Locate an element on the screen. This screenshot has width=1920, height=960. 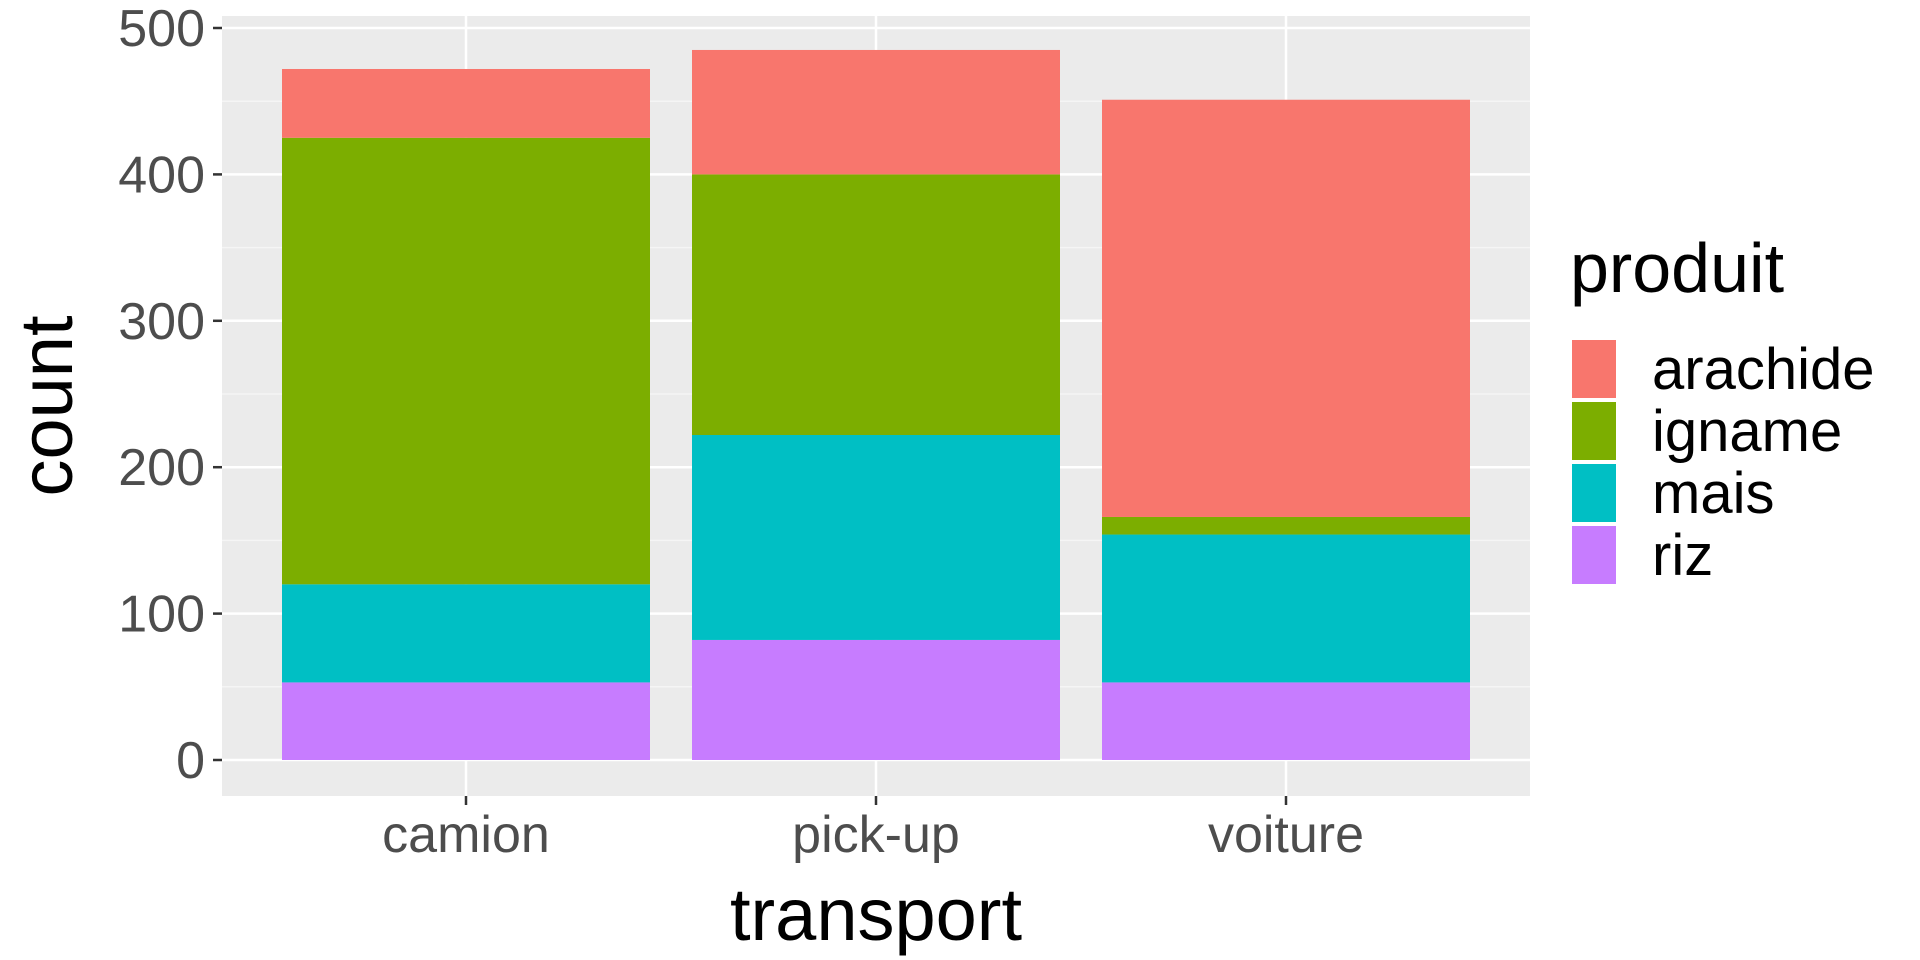
bar-segment-pick-up-riz is located at coordinates (876, 699).